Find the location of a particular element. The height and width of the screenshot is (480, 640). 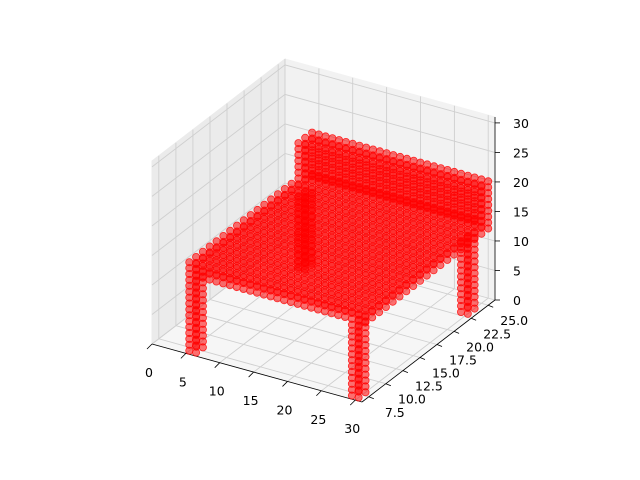

y-tick-mark is located at coordinates (371, 398).